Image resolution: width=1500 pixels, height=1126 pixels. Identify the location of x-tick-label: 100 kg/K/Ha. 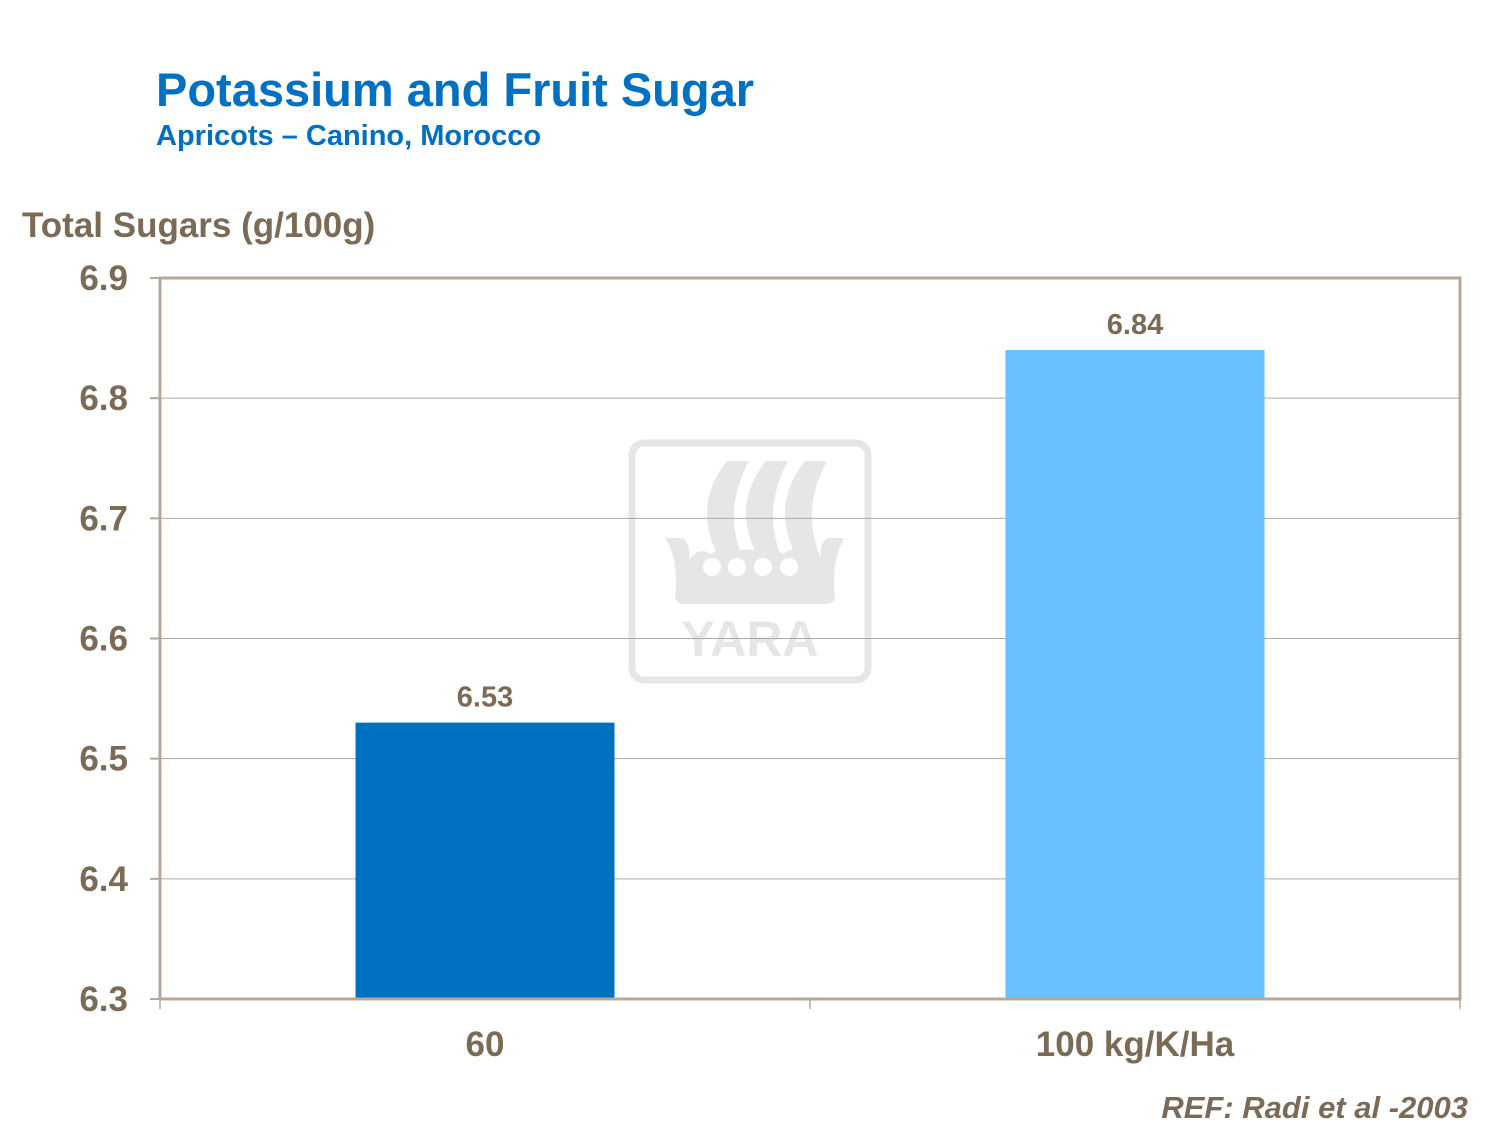
(1135, 1044).